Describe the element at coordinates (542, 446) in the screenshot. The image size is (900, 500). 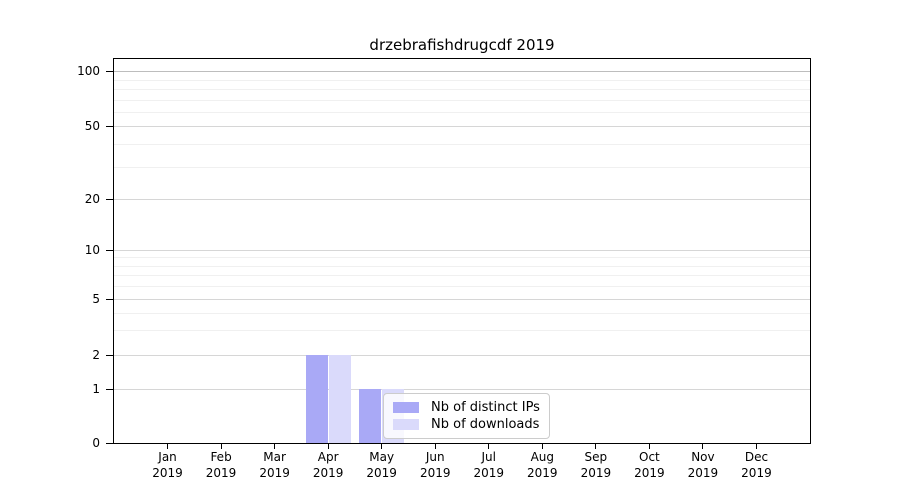
I see `x-axis-tick-aug` at that location.